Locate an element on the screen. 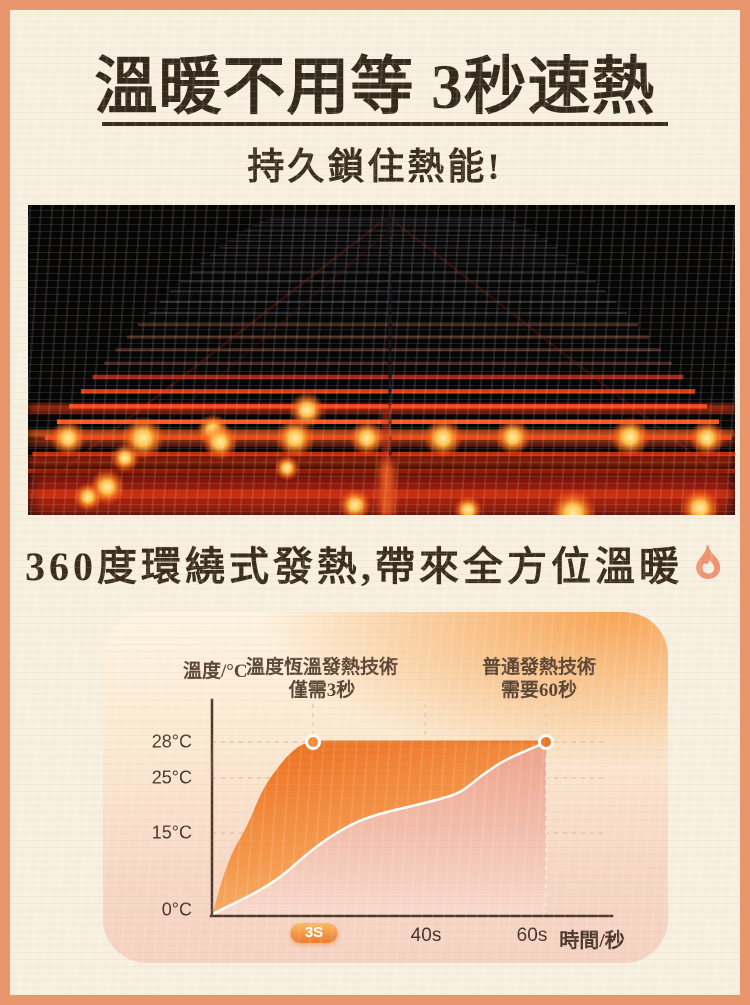 This screenshot has width=750, height=1005. page-subtitle: 持久鎖住熱能! is located at coordinates (375, 167).